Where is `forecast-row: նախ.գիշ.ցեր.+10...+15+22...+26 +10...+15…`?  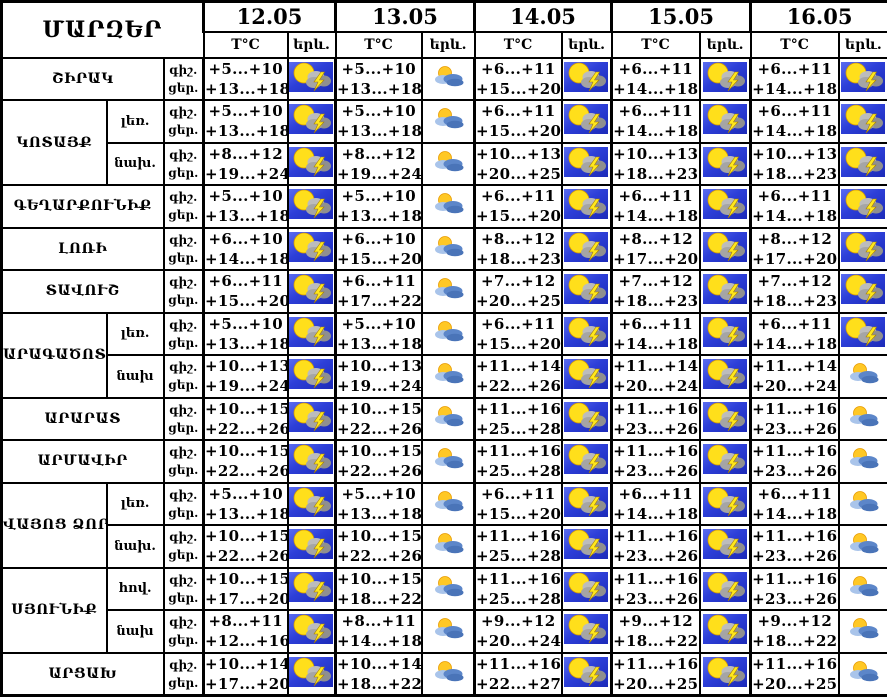
forecast-row: նախ.գիշ.ցեր.+10...+15+22...+26 +10...+15… is located at coordinates (444, 546).